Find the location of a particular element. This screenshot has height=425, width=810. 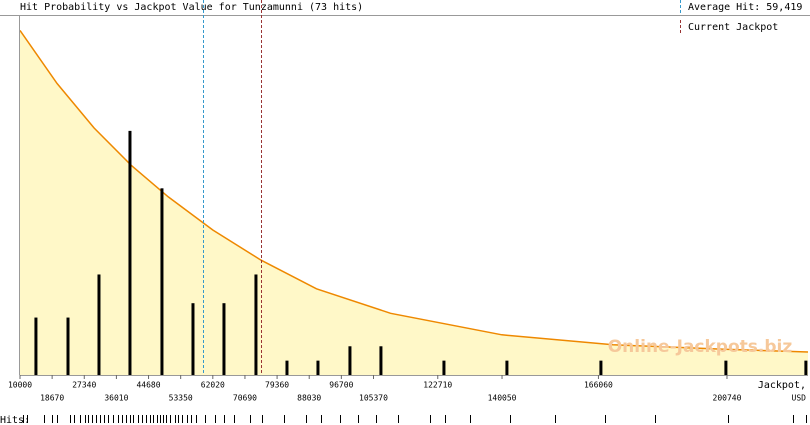

legend-label: Current Jackpot is located at coordinates (733, 27).